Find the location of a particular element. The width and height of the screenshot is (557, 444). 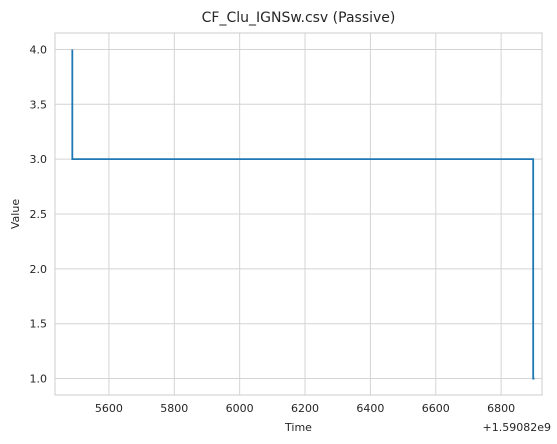

x-tick-label: 6800 is located at coordinates (501, 408).